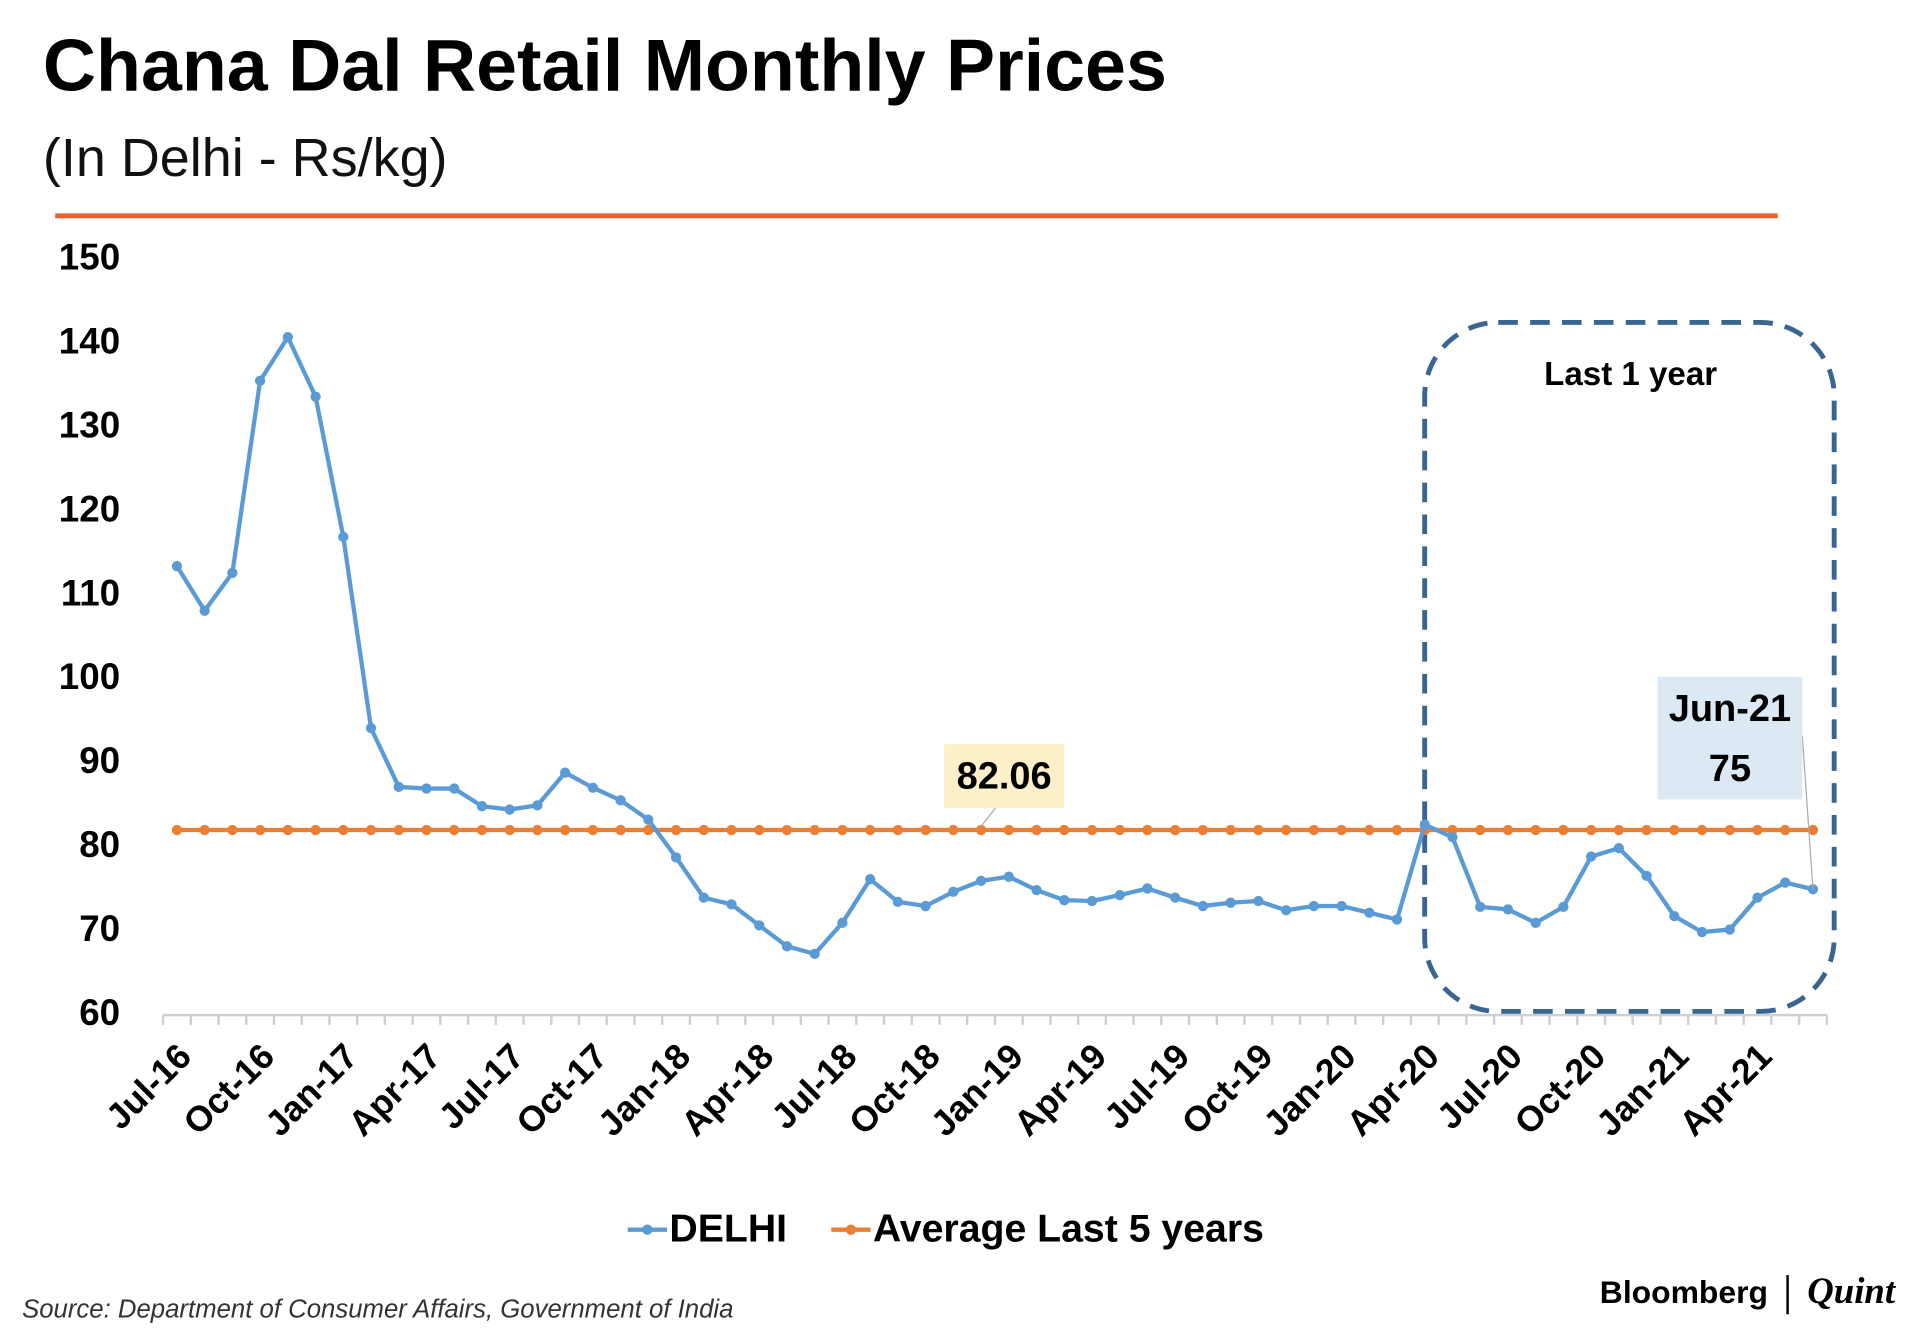 This screenshot has width=1920, height=1329. What do you see at coordinates (561, 1089) in the screenshot?
I see `x-tick-label: Oct-17` at bounding box center [561, 1089].